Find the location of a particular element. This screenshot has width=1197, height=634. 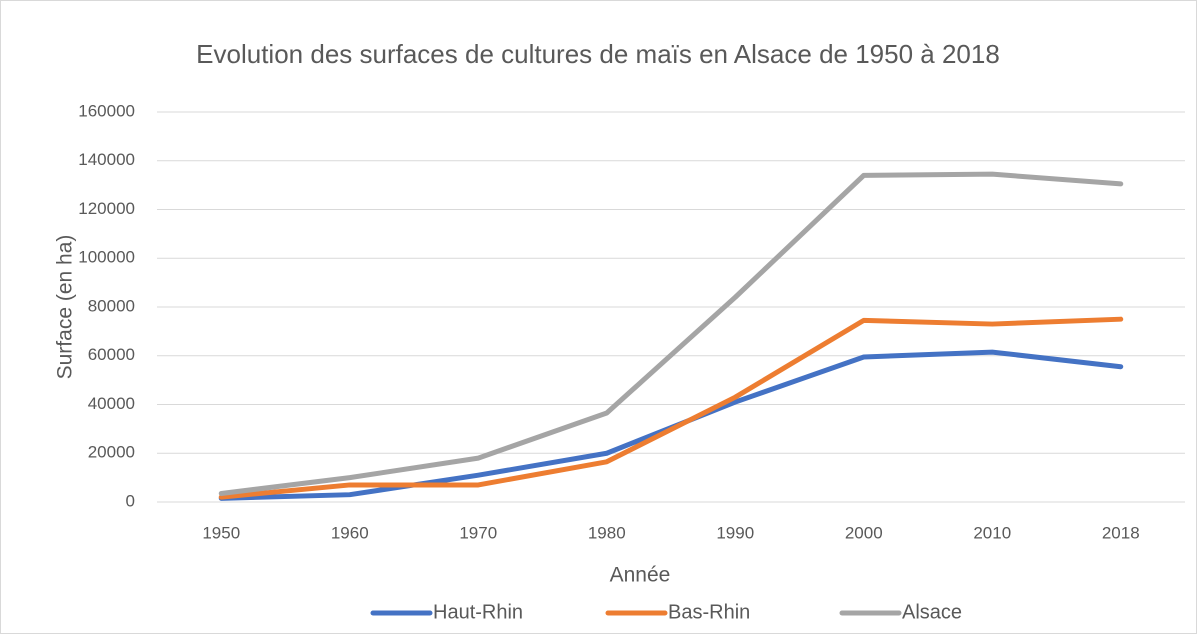

y-tick-label: 100000 is located at coordinates (106, 257).